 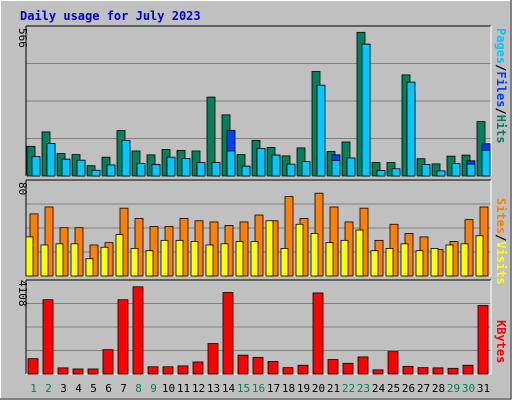 I want to click on top-max-label: 566, so click(x=22, y=38).